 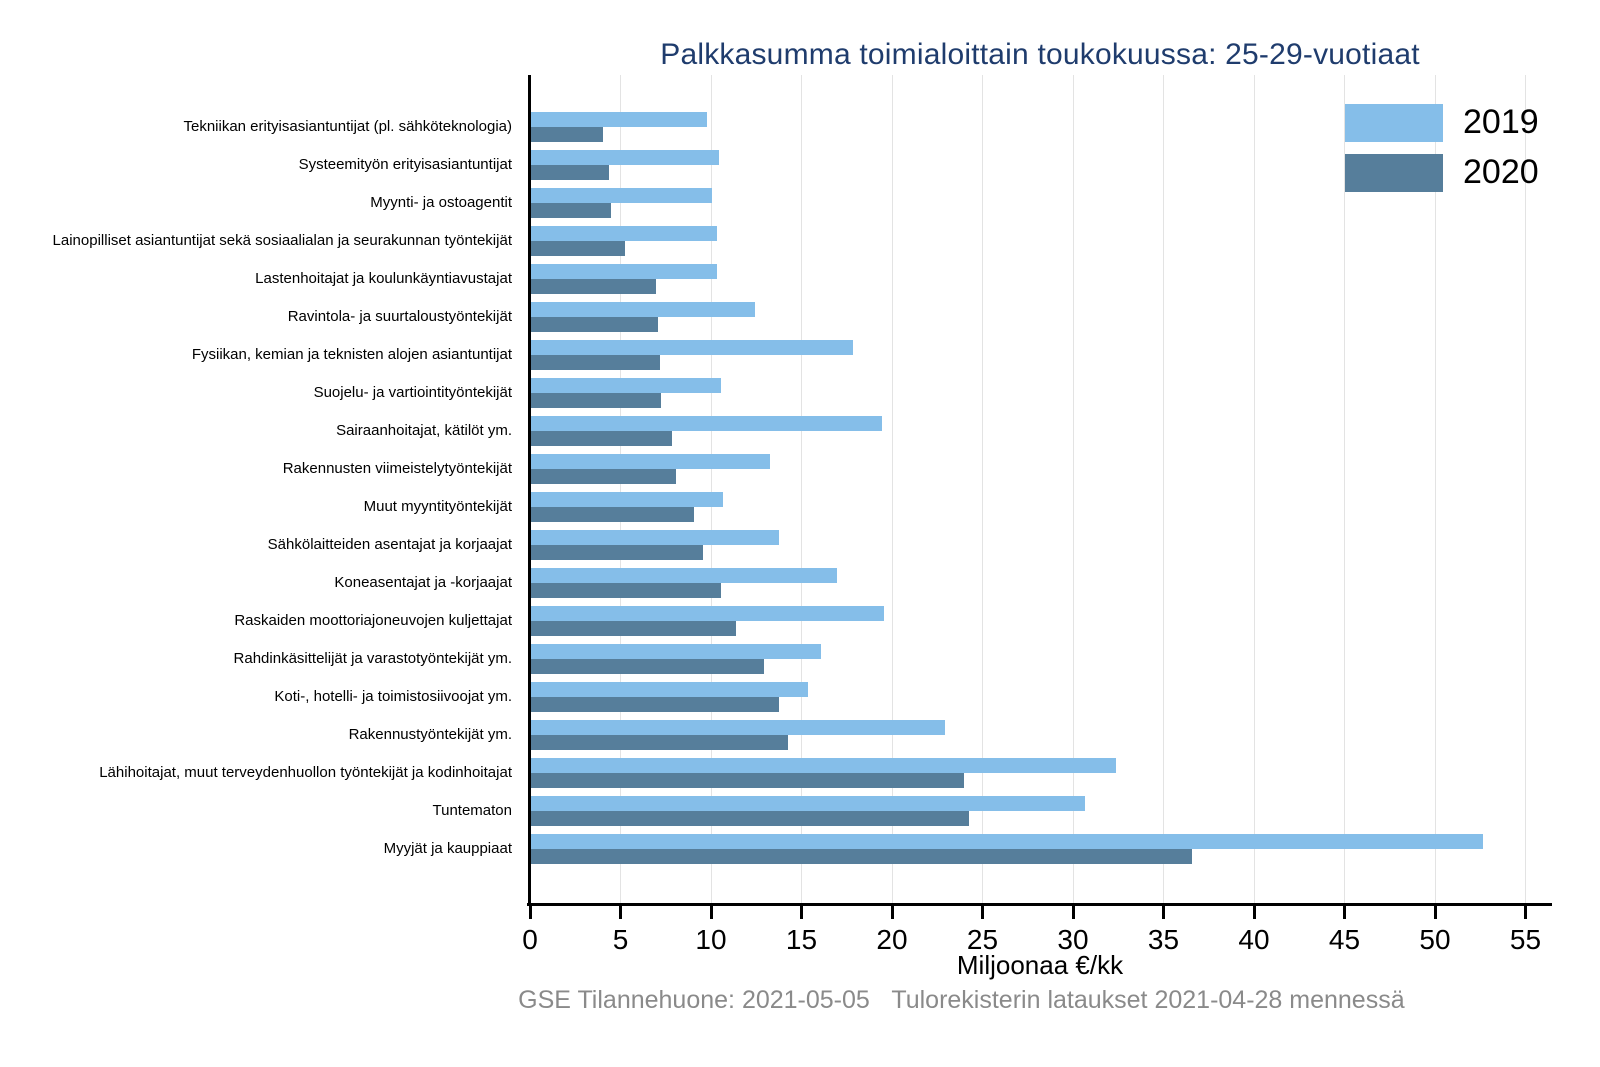 What do you see at coordinates (892, 939) in the screenshot?
I see `x-tick-label-20: 20` at bounding box center [892, 939].